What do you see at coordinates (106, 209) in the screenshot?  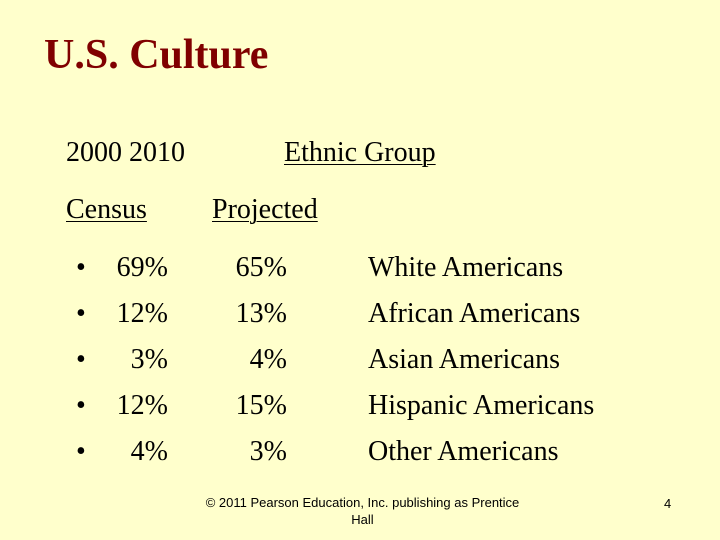 I see `census-header: Census` at bounding box center [106, 209].